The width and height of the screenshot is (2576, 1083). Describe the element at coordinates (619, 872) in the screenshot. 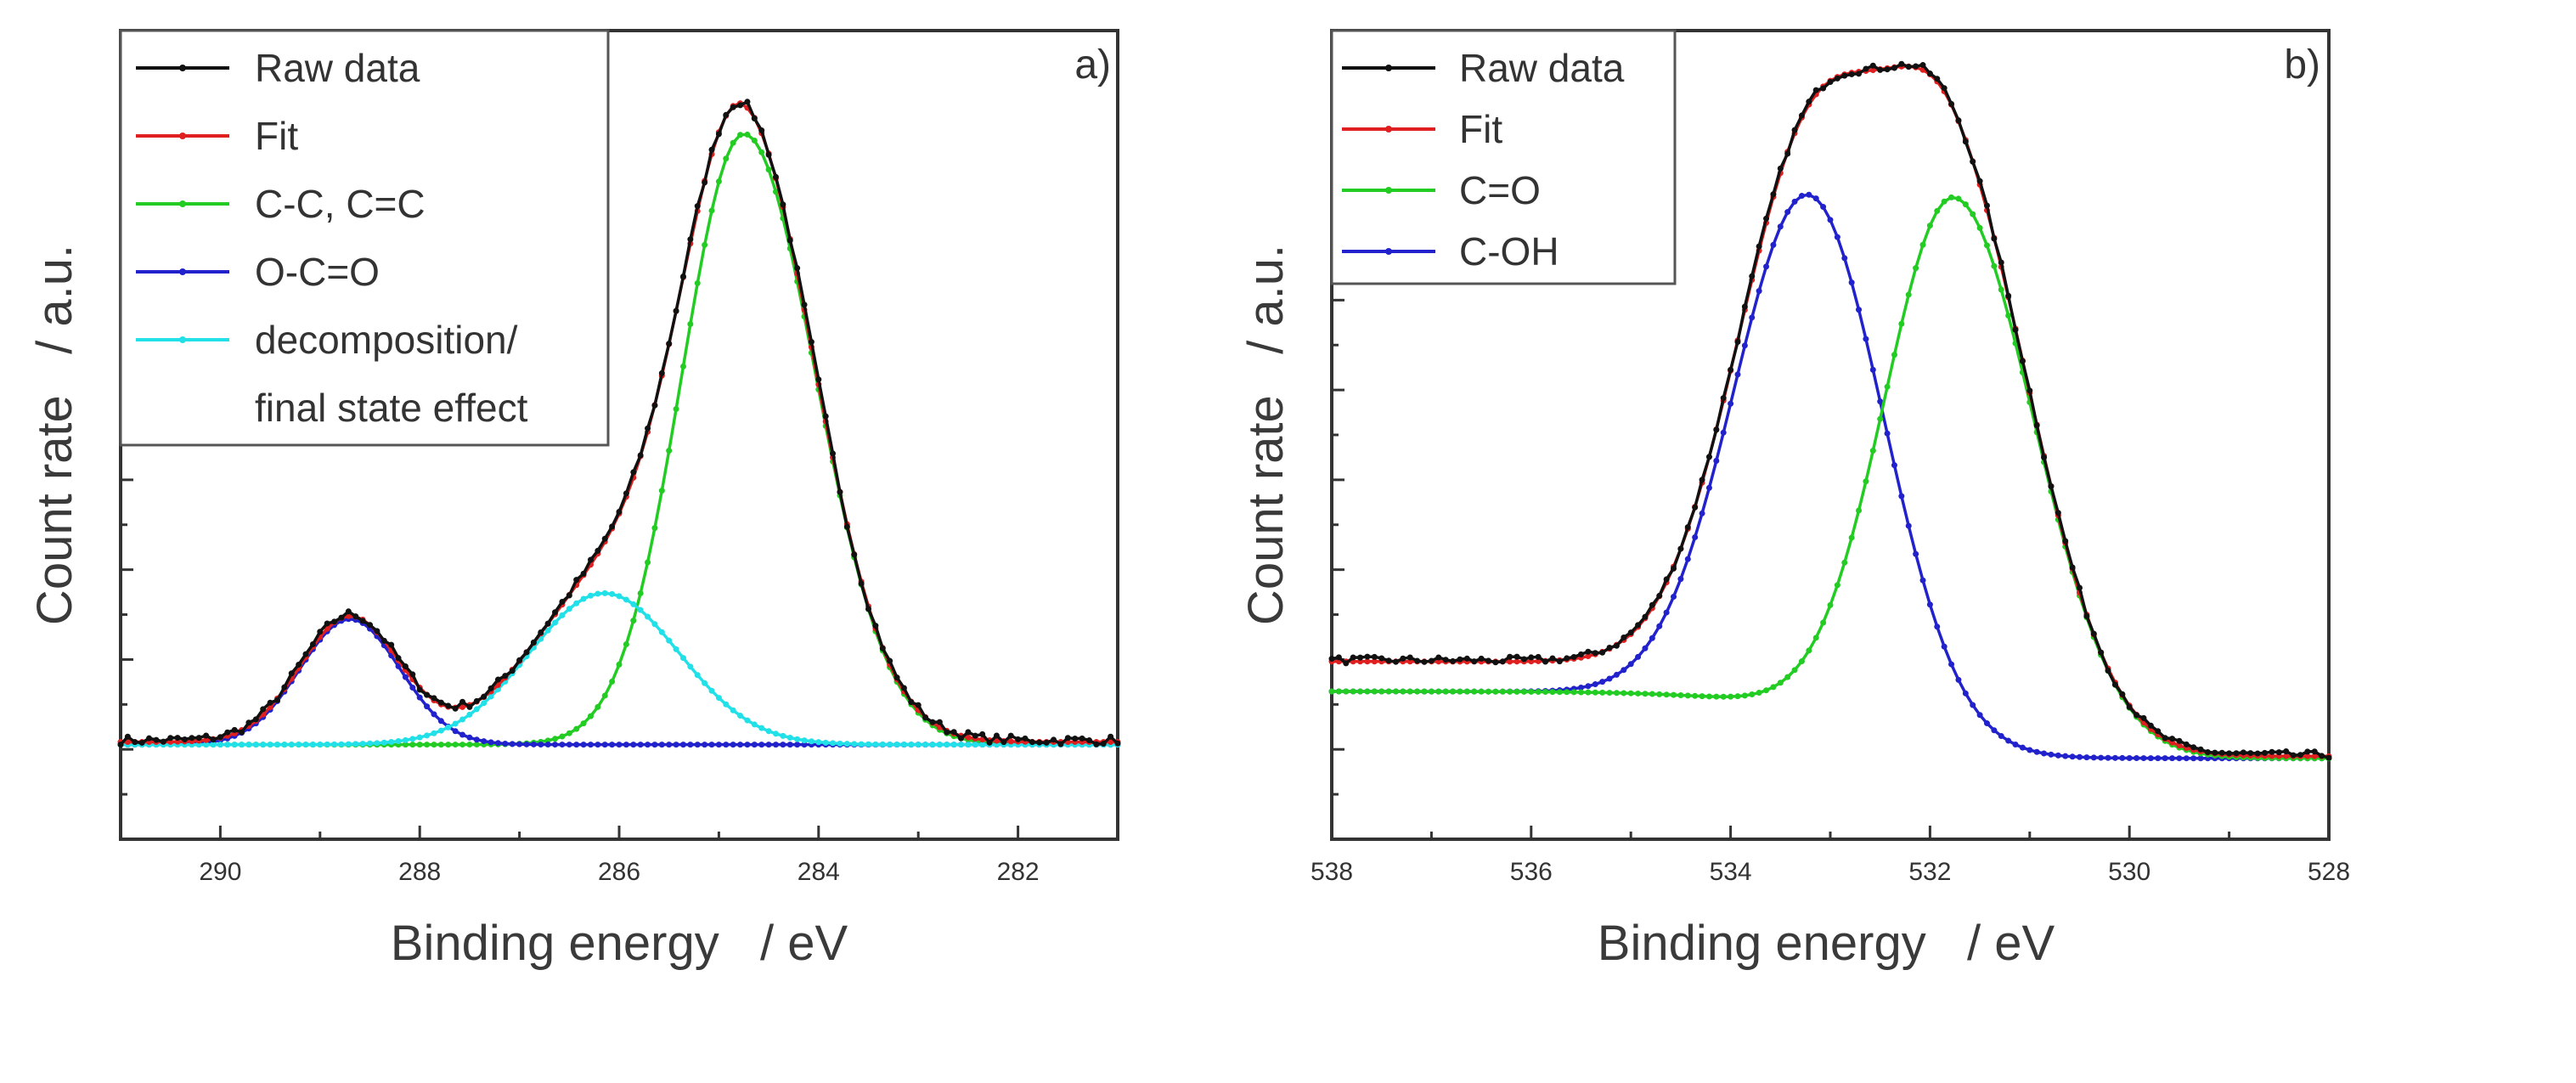

I see `panel-a-x-tick-label: 286` at that location.